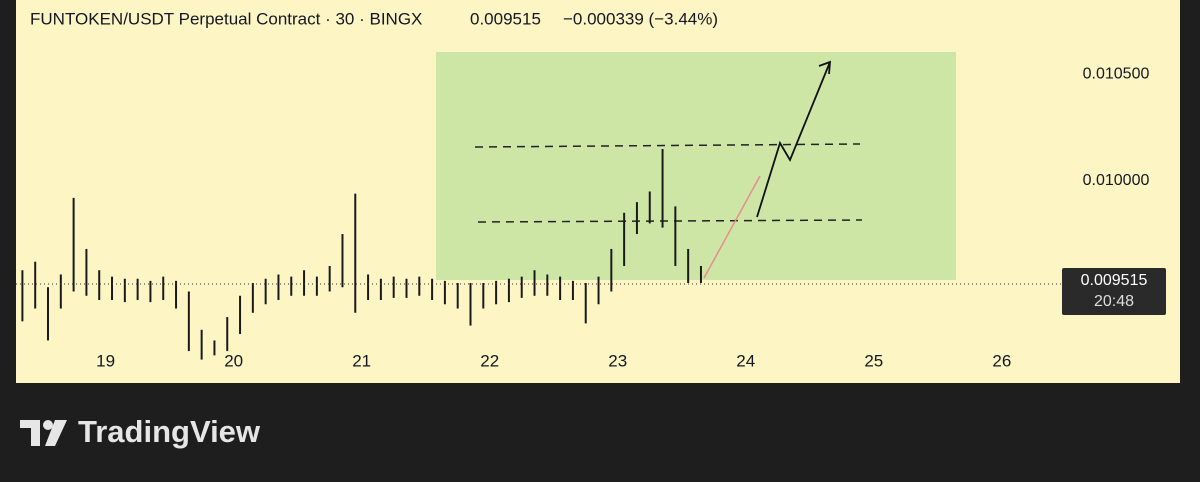 The width and height of the screenshot is (1200, 482). Describe the element at coordinates (745, 360) in the screenshot. I see `x-tick-label: 24` at that location.